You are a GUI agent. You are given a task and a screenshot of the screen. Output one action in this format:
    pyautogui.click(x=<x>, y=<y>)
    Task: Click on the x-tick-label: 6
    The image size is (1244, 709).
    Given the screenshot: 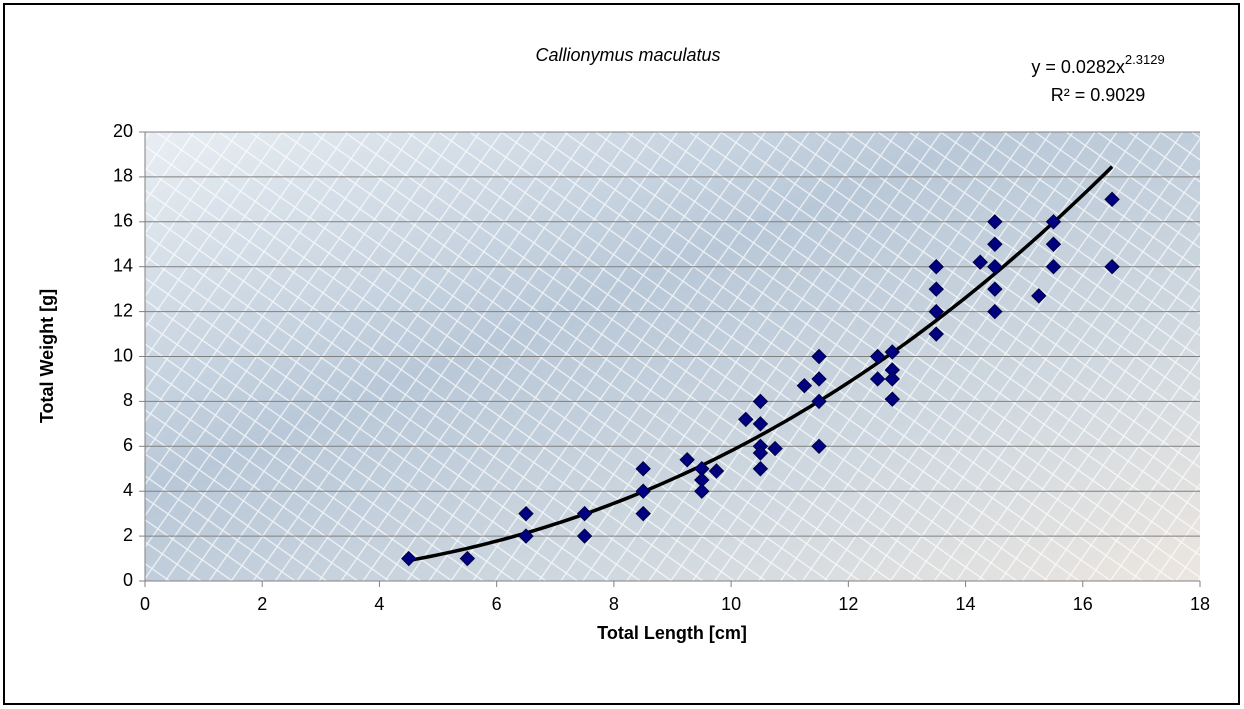 What is the action you would take?
    pyautogui.click(x=497, y=604)
    